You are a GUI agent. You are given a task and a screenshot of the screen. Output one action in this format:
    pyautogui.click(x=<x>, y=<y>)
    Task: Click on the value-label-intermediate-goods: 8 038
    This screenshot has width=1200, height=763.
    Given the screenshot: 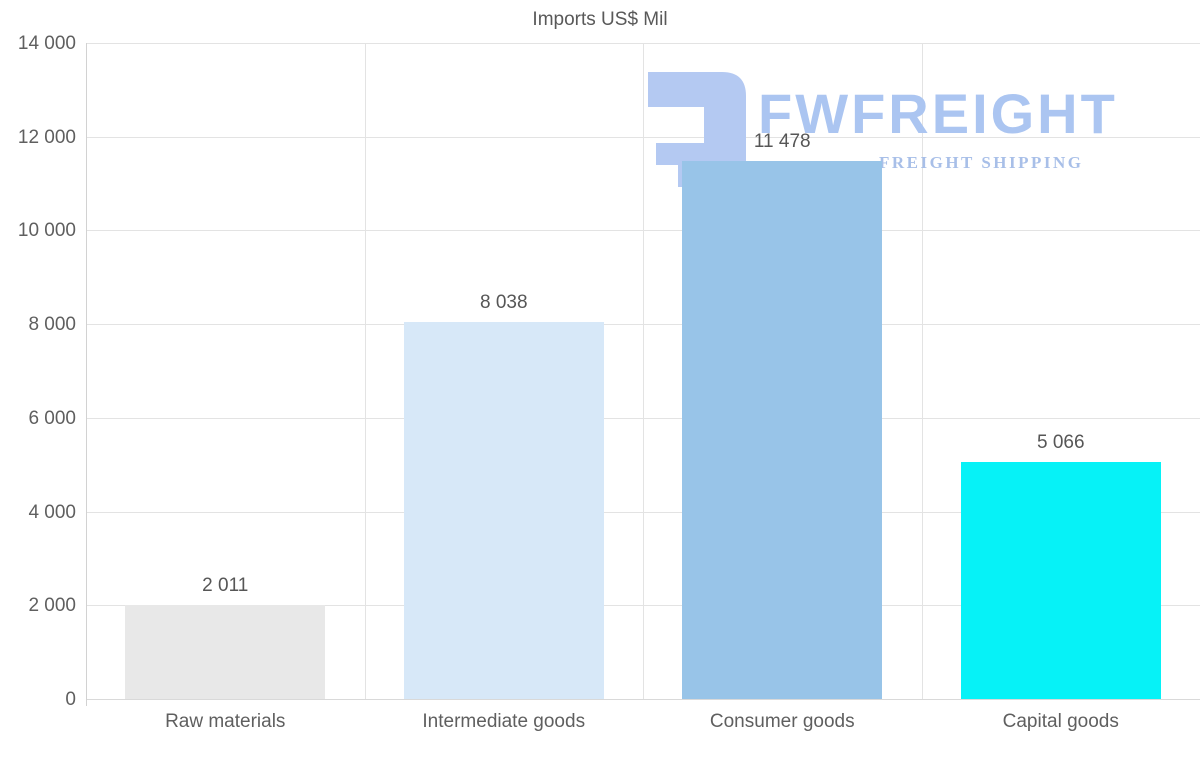 What is the action you would take?
    pyautogui.click(x=503, y=303)
    